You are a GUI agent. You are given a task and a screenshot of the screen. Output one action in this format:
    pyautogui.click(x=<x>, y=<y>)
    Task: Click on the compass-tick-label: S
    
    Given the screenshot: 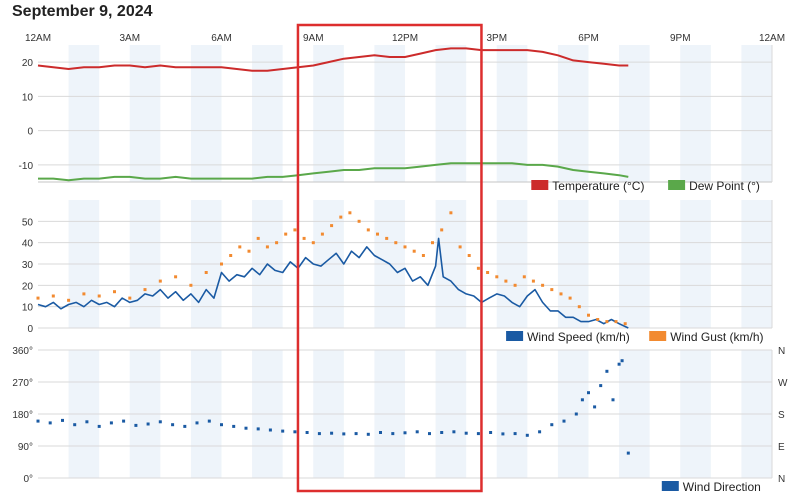 What is the action you would take?
    pyautogui.click(x=781, y=415)
    